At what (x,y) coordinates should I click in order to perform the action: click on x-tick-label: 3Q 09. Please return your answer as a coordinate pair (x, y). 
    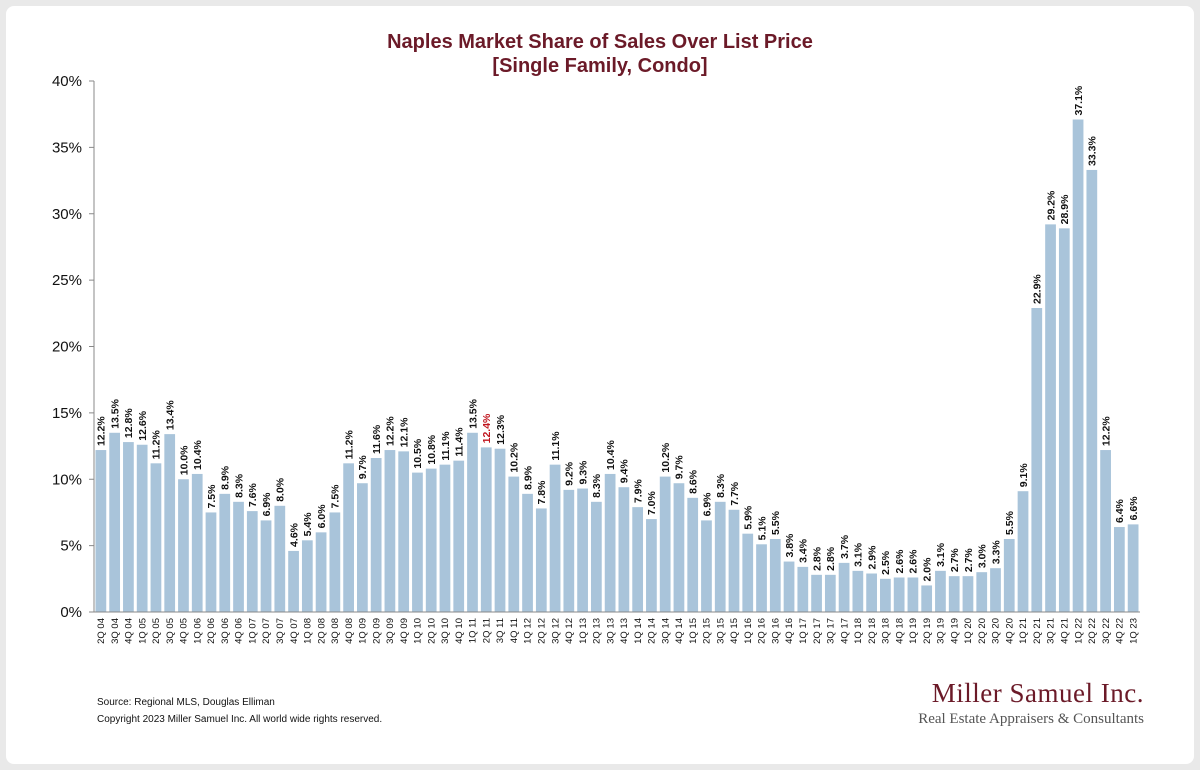
    Looking at the image, I should click on (390, 631).